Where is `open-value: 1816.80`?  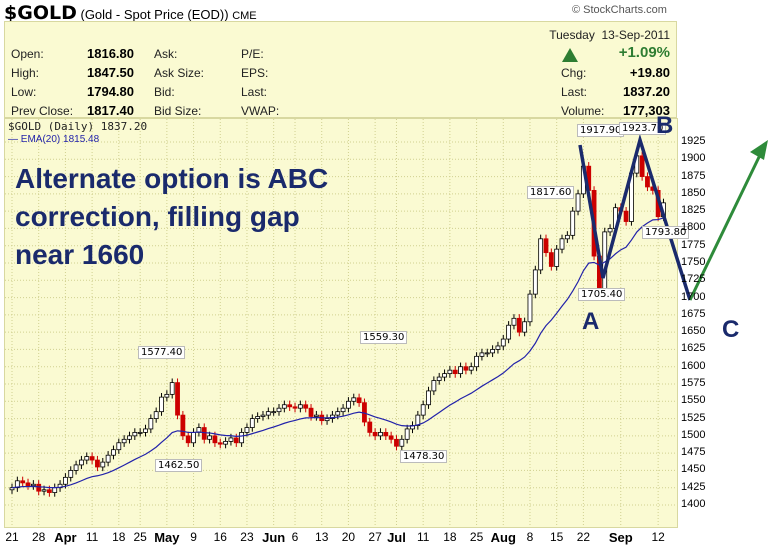 open-value: 1816.80 is located at coordinates (110, 53).